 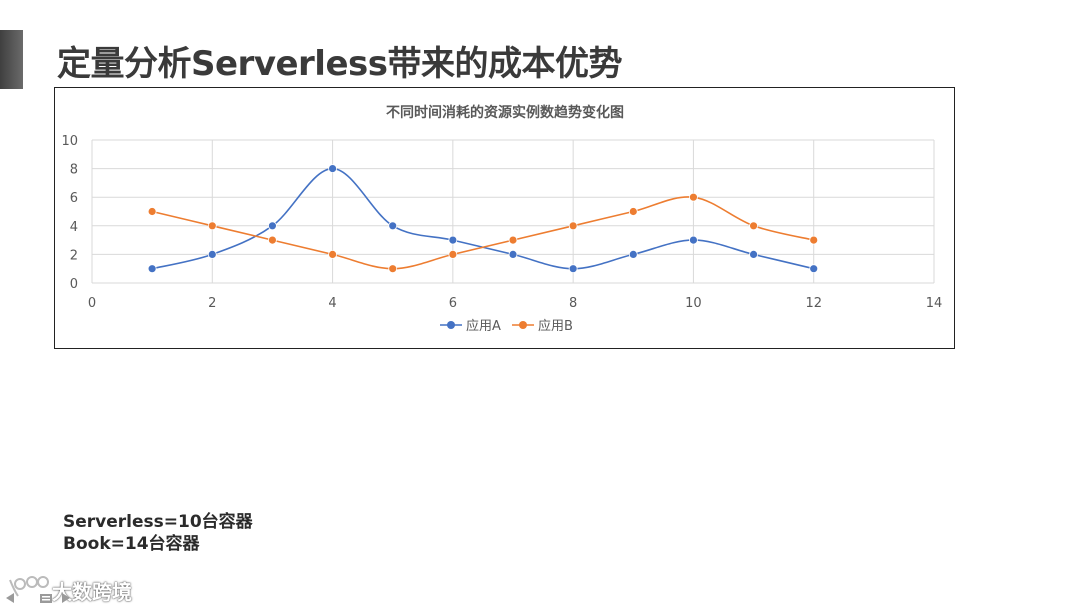 I want to click on x-tick-label: 6, so click(x=453, y=303).